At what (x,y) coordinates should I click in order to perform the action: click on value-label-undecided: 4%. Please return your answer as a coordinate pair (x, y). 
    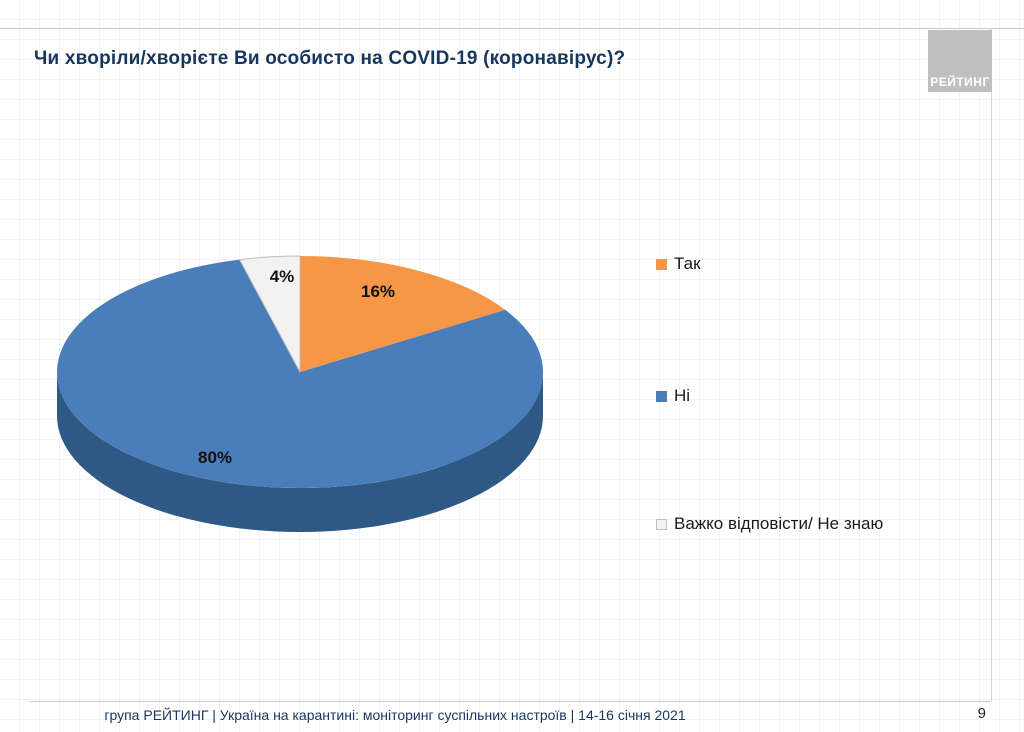
    Looking at the image, I should click on (282, 276).